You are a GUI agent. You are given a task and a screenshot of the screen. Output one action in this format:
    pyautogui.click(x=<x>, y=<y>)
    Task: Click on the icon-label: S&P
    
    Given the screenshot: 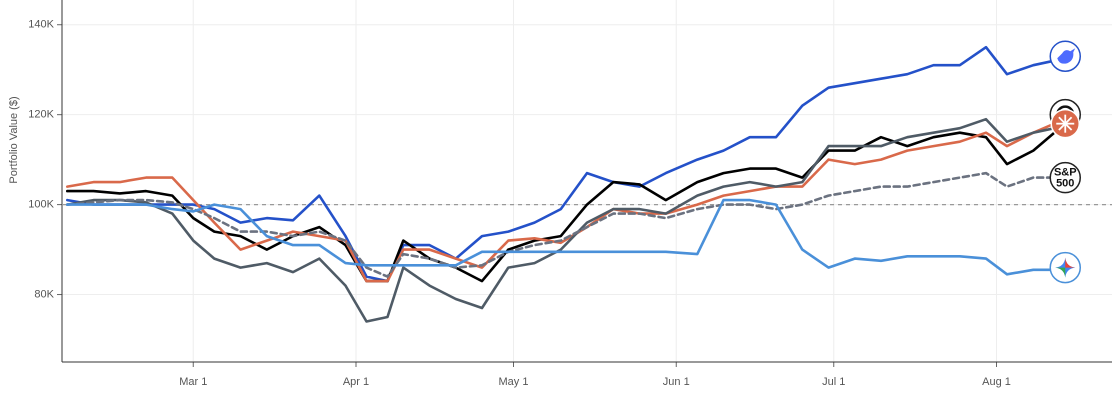 What is the action you would take?
    pyautogui.click(x=1065, y=173)
    